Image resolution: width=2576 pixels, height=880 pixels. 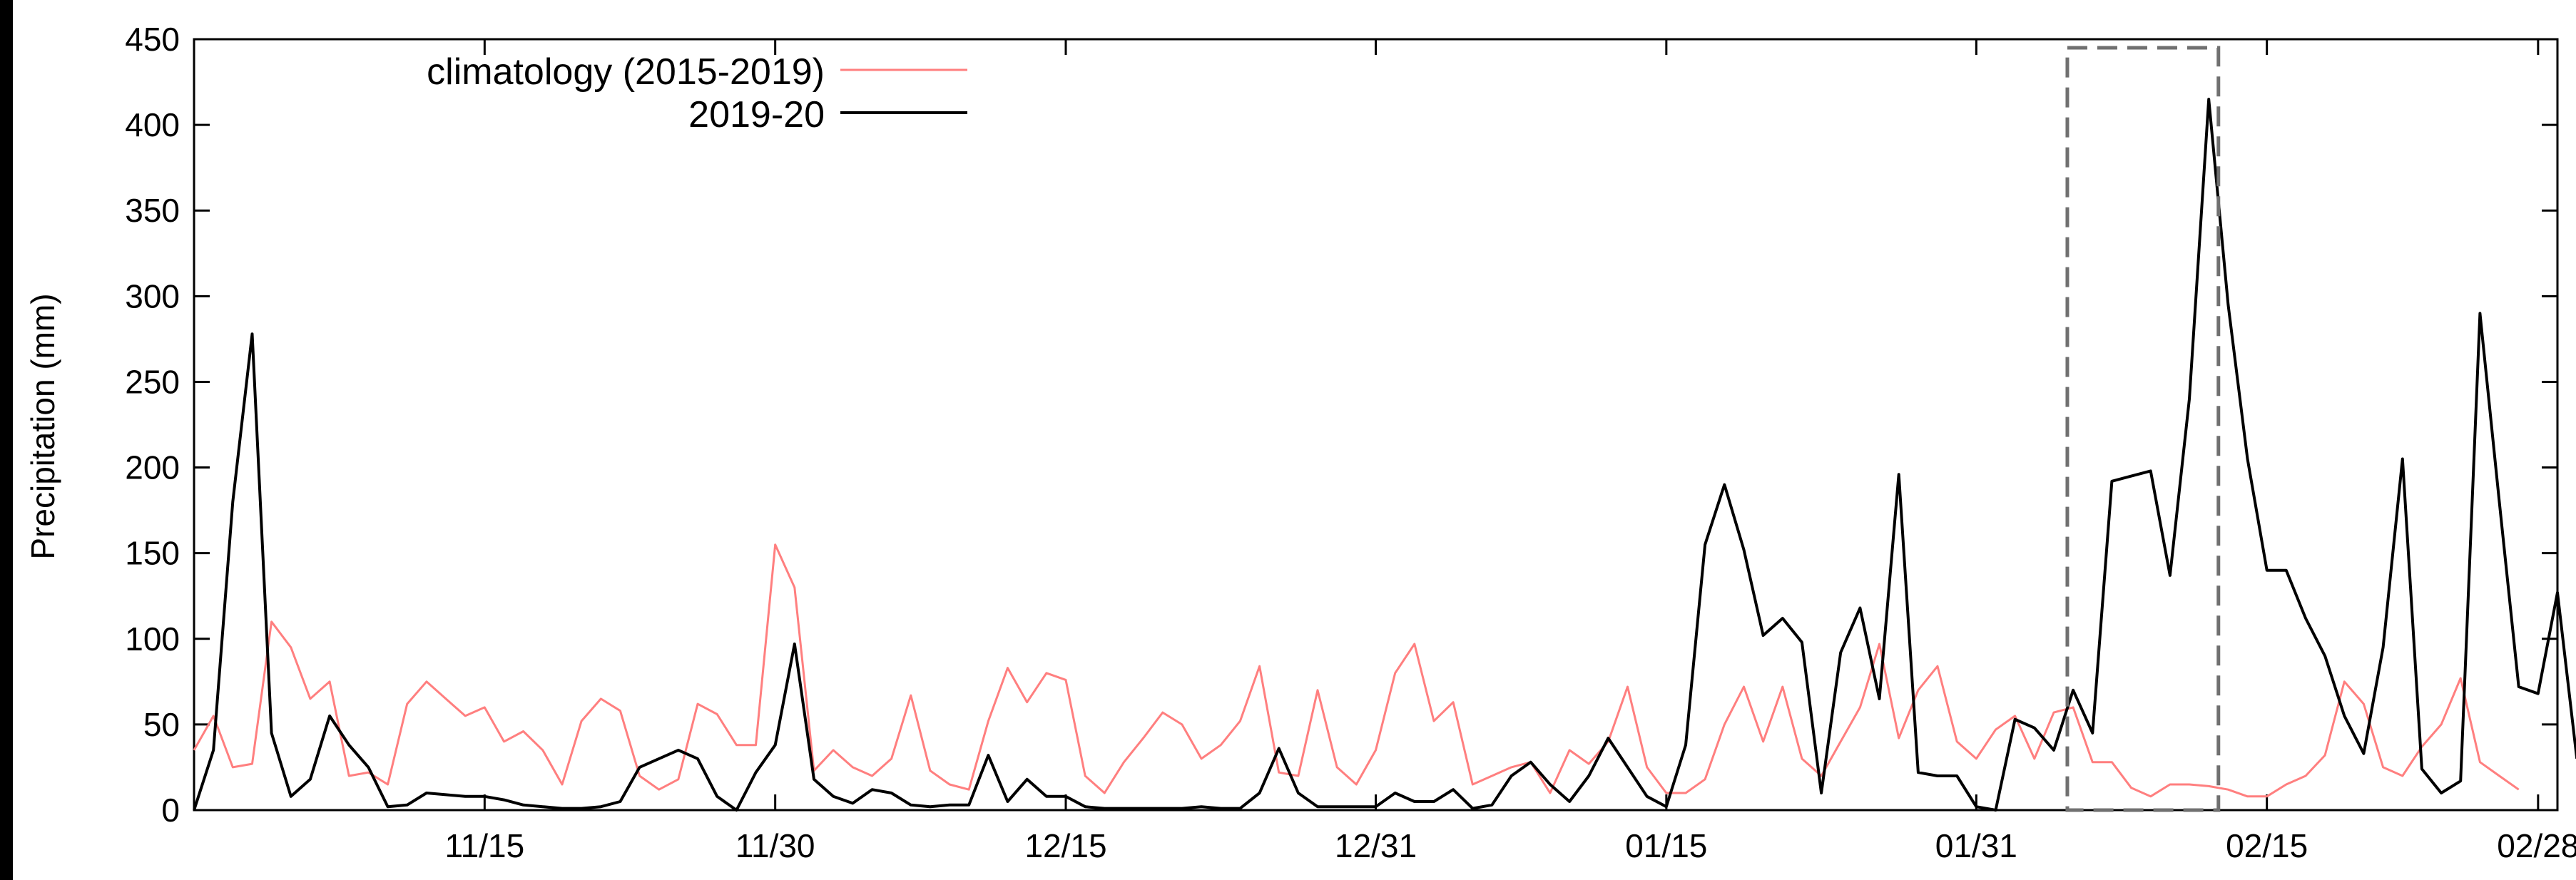 What do you see at coordinates (152, 639) in the screenshot?
I see `y-tick-label: 100` at bounding box center [152, 639].